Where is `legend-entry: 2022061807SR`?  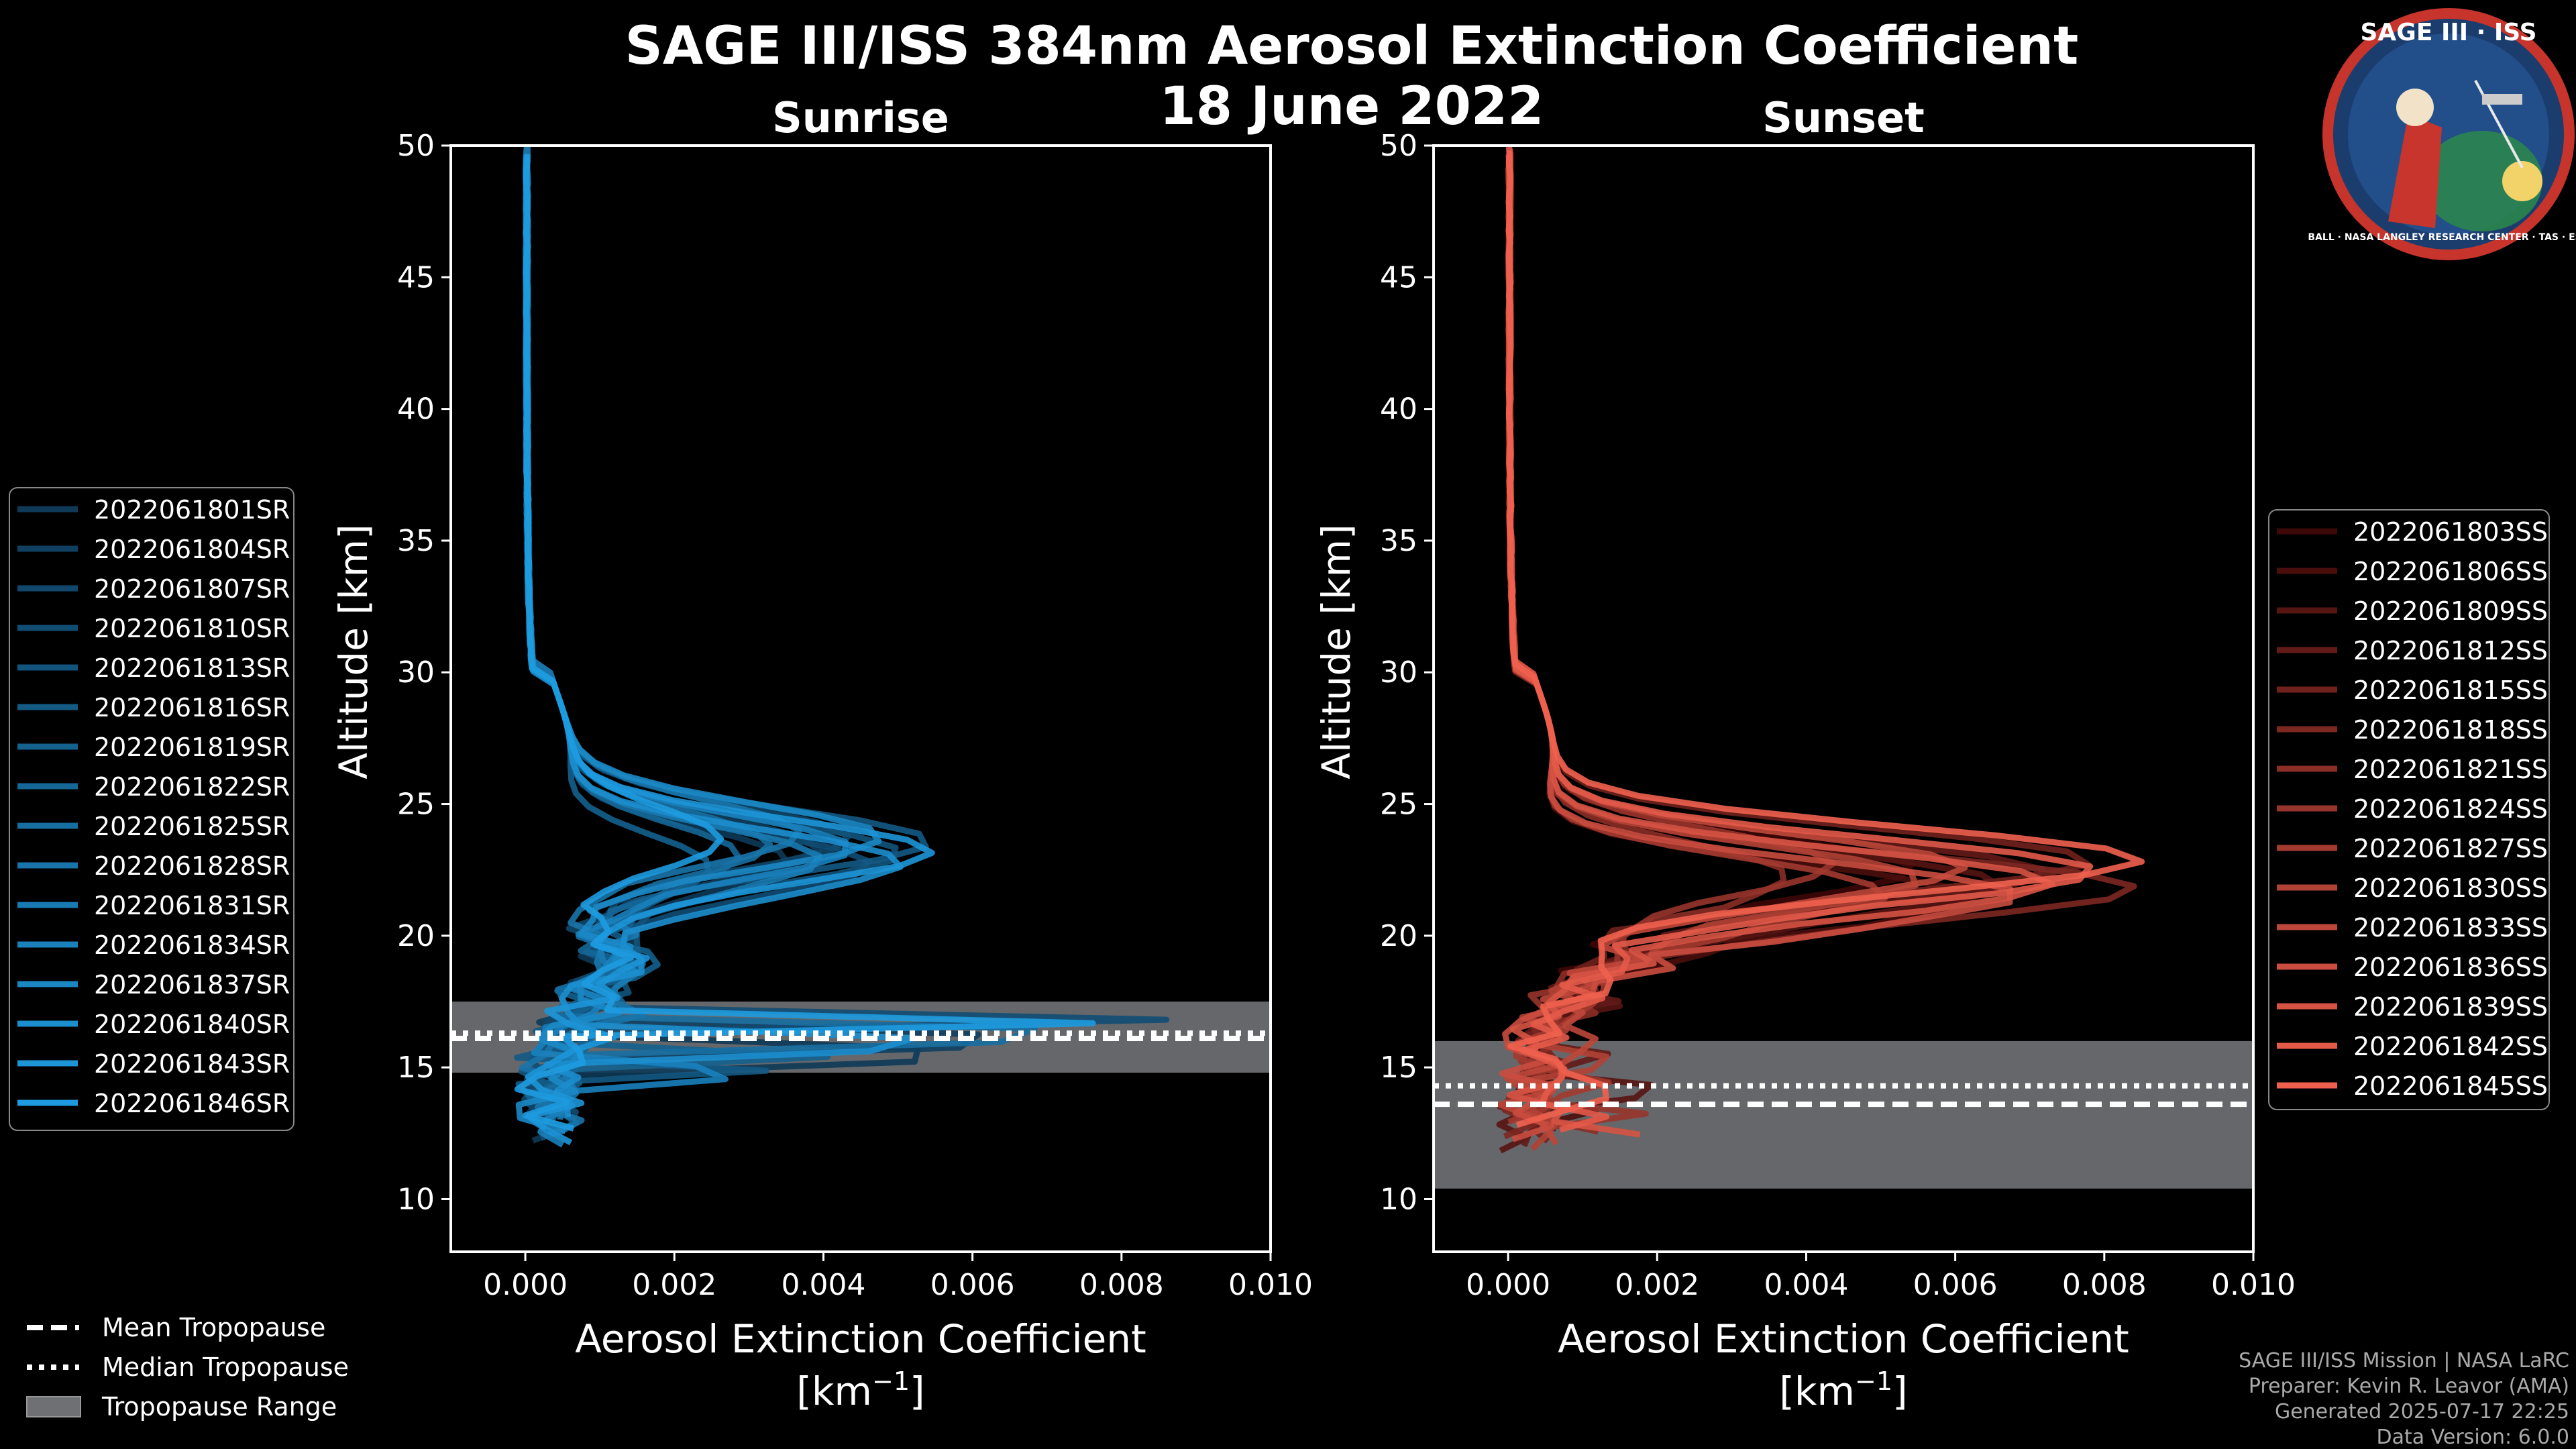
legend-entry: 2022061807SR is located at coordinates (192, 589).